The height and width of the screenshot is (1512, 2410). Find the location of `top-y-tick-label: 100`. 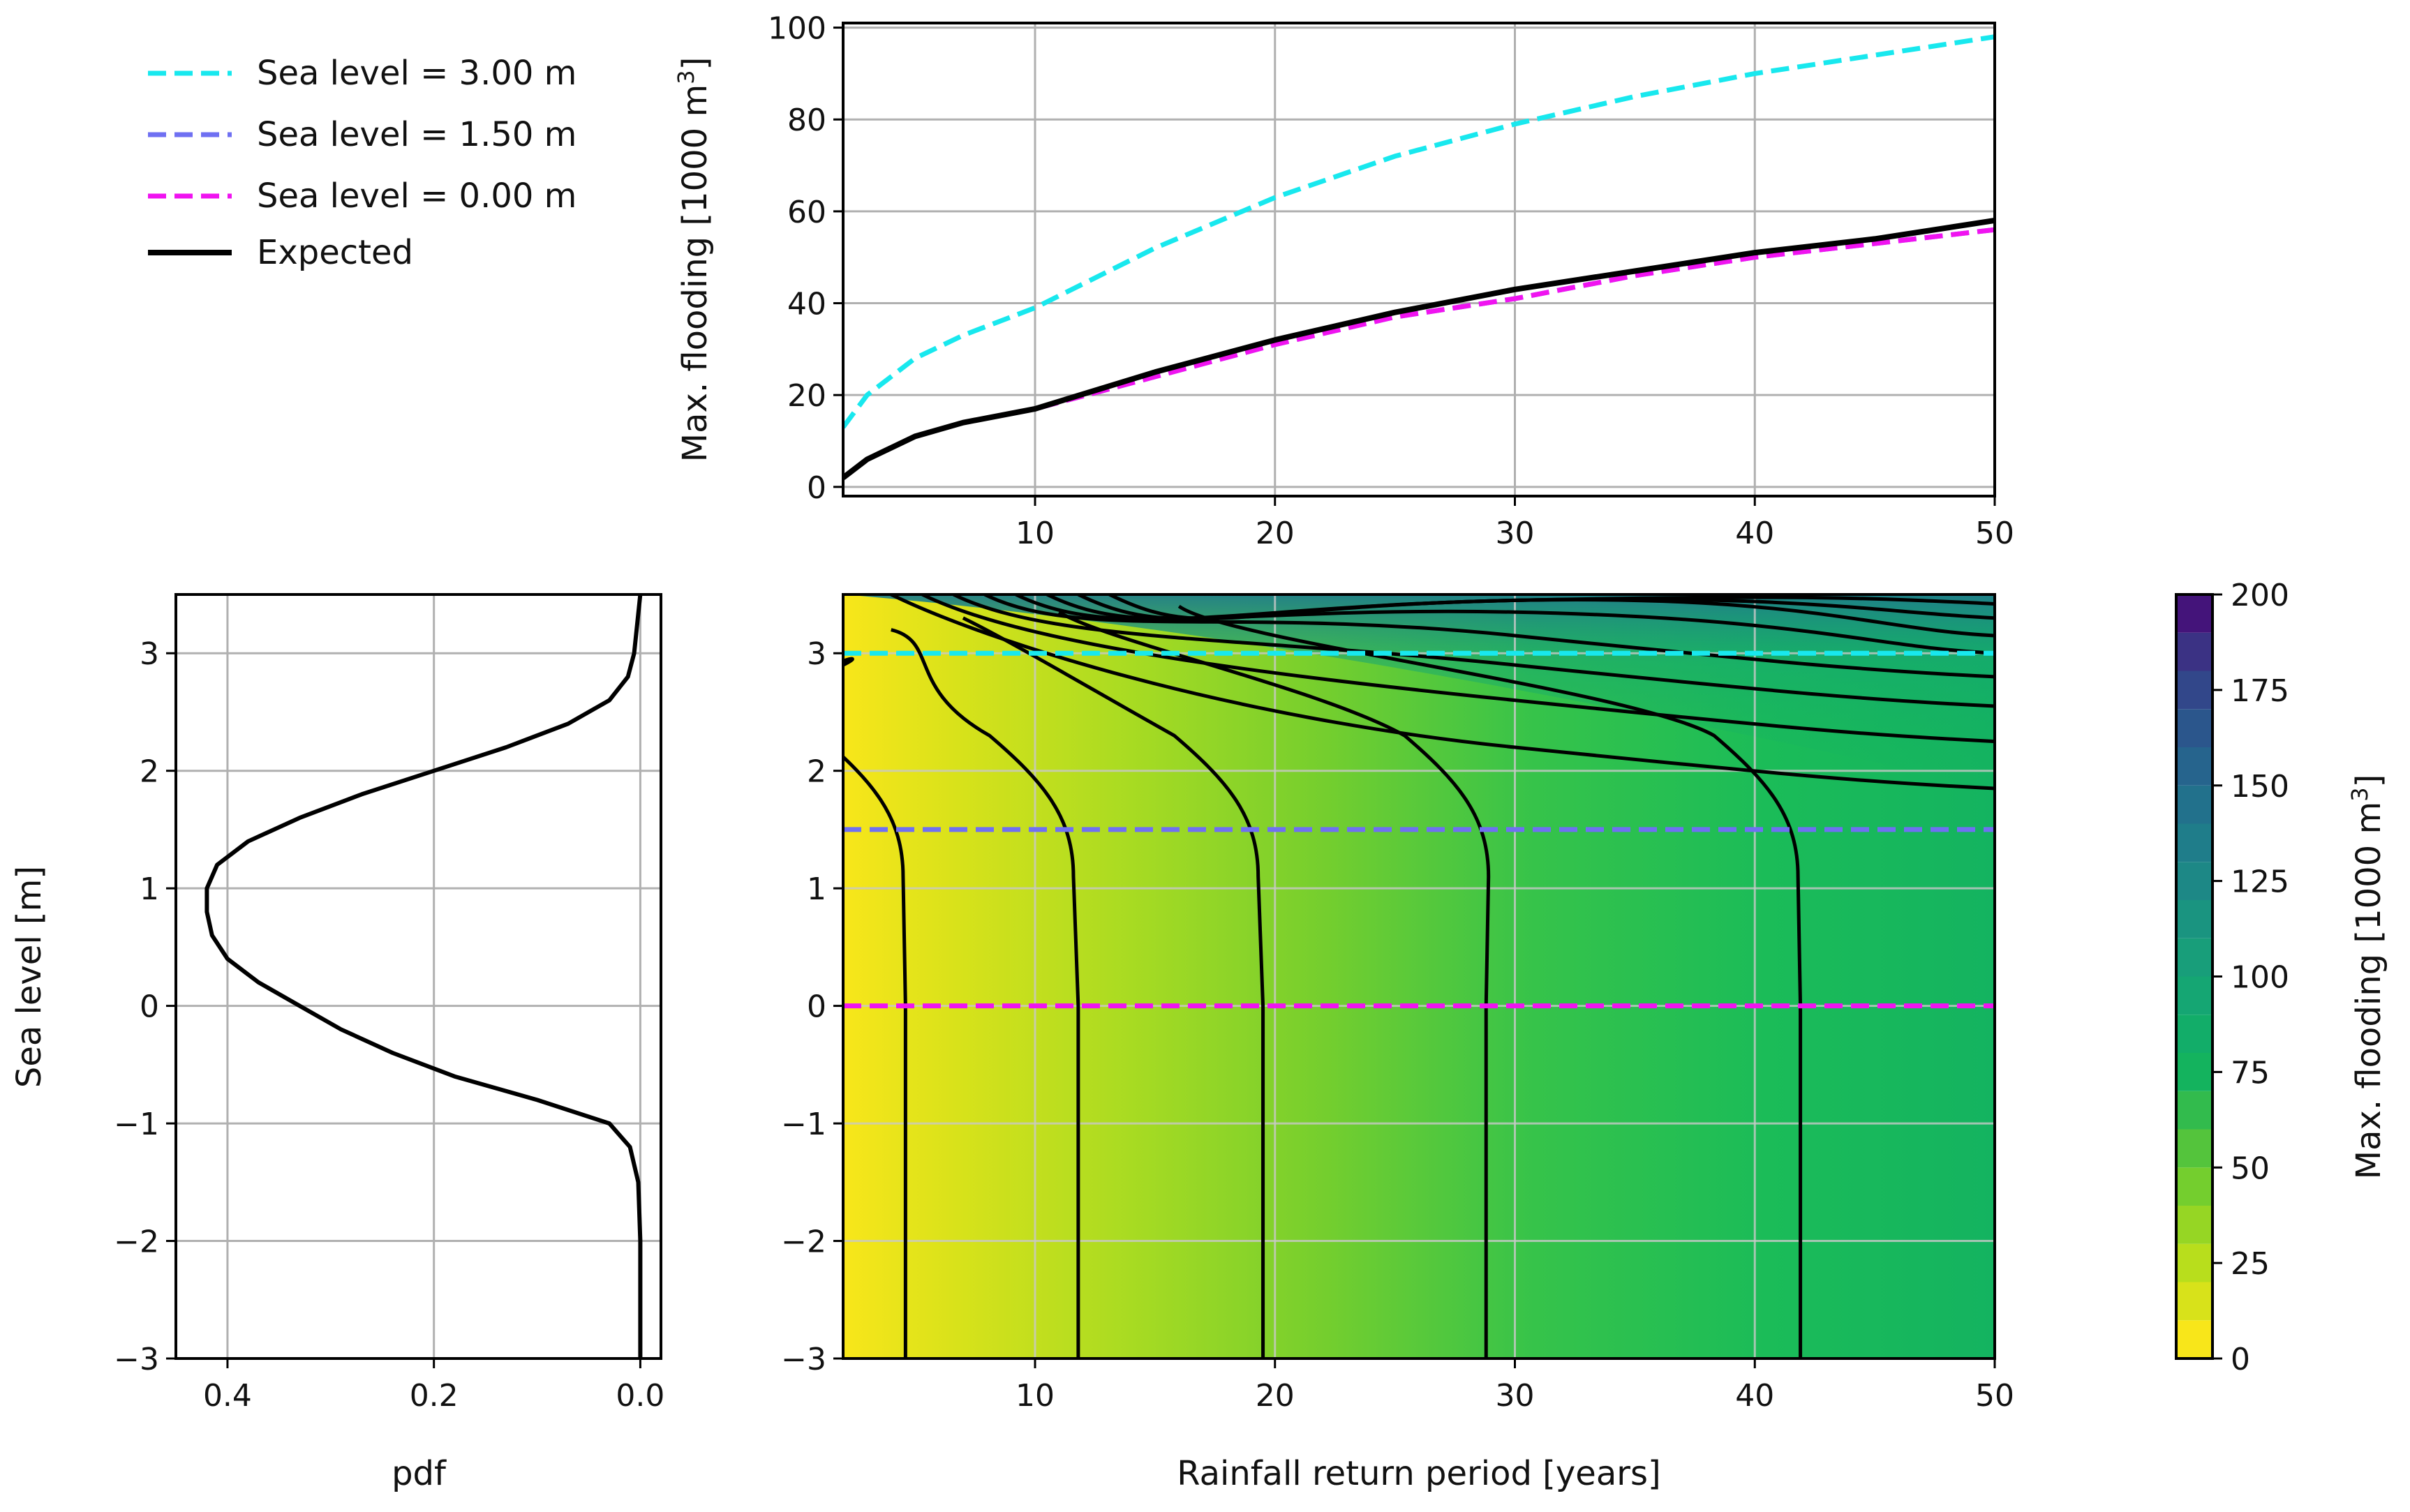

top-y-tick-label: 100 is located at coordinates (797, 29).